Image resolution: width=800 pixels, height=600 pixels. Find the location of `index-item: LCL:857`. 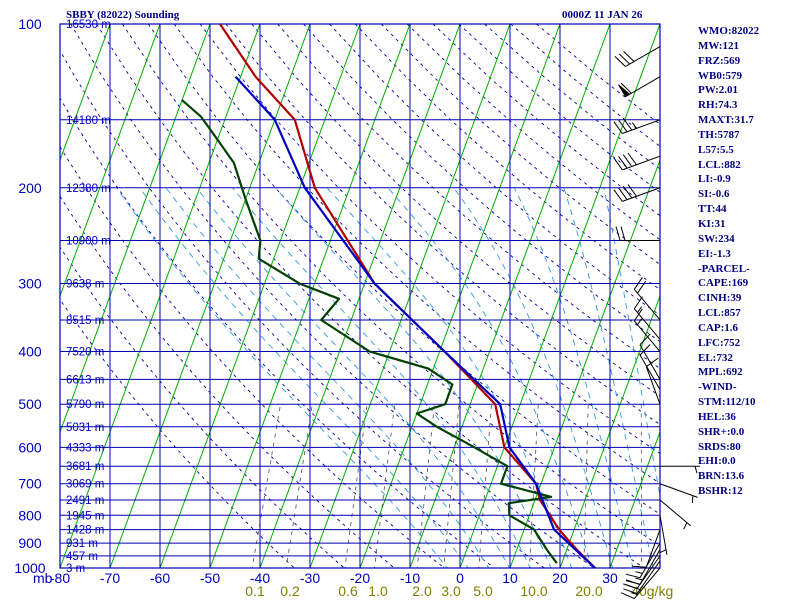

index-item: LCL:857 is located at coordinates (719, 313).